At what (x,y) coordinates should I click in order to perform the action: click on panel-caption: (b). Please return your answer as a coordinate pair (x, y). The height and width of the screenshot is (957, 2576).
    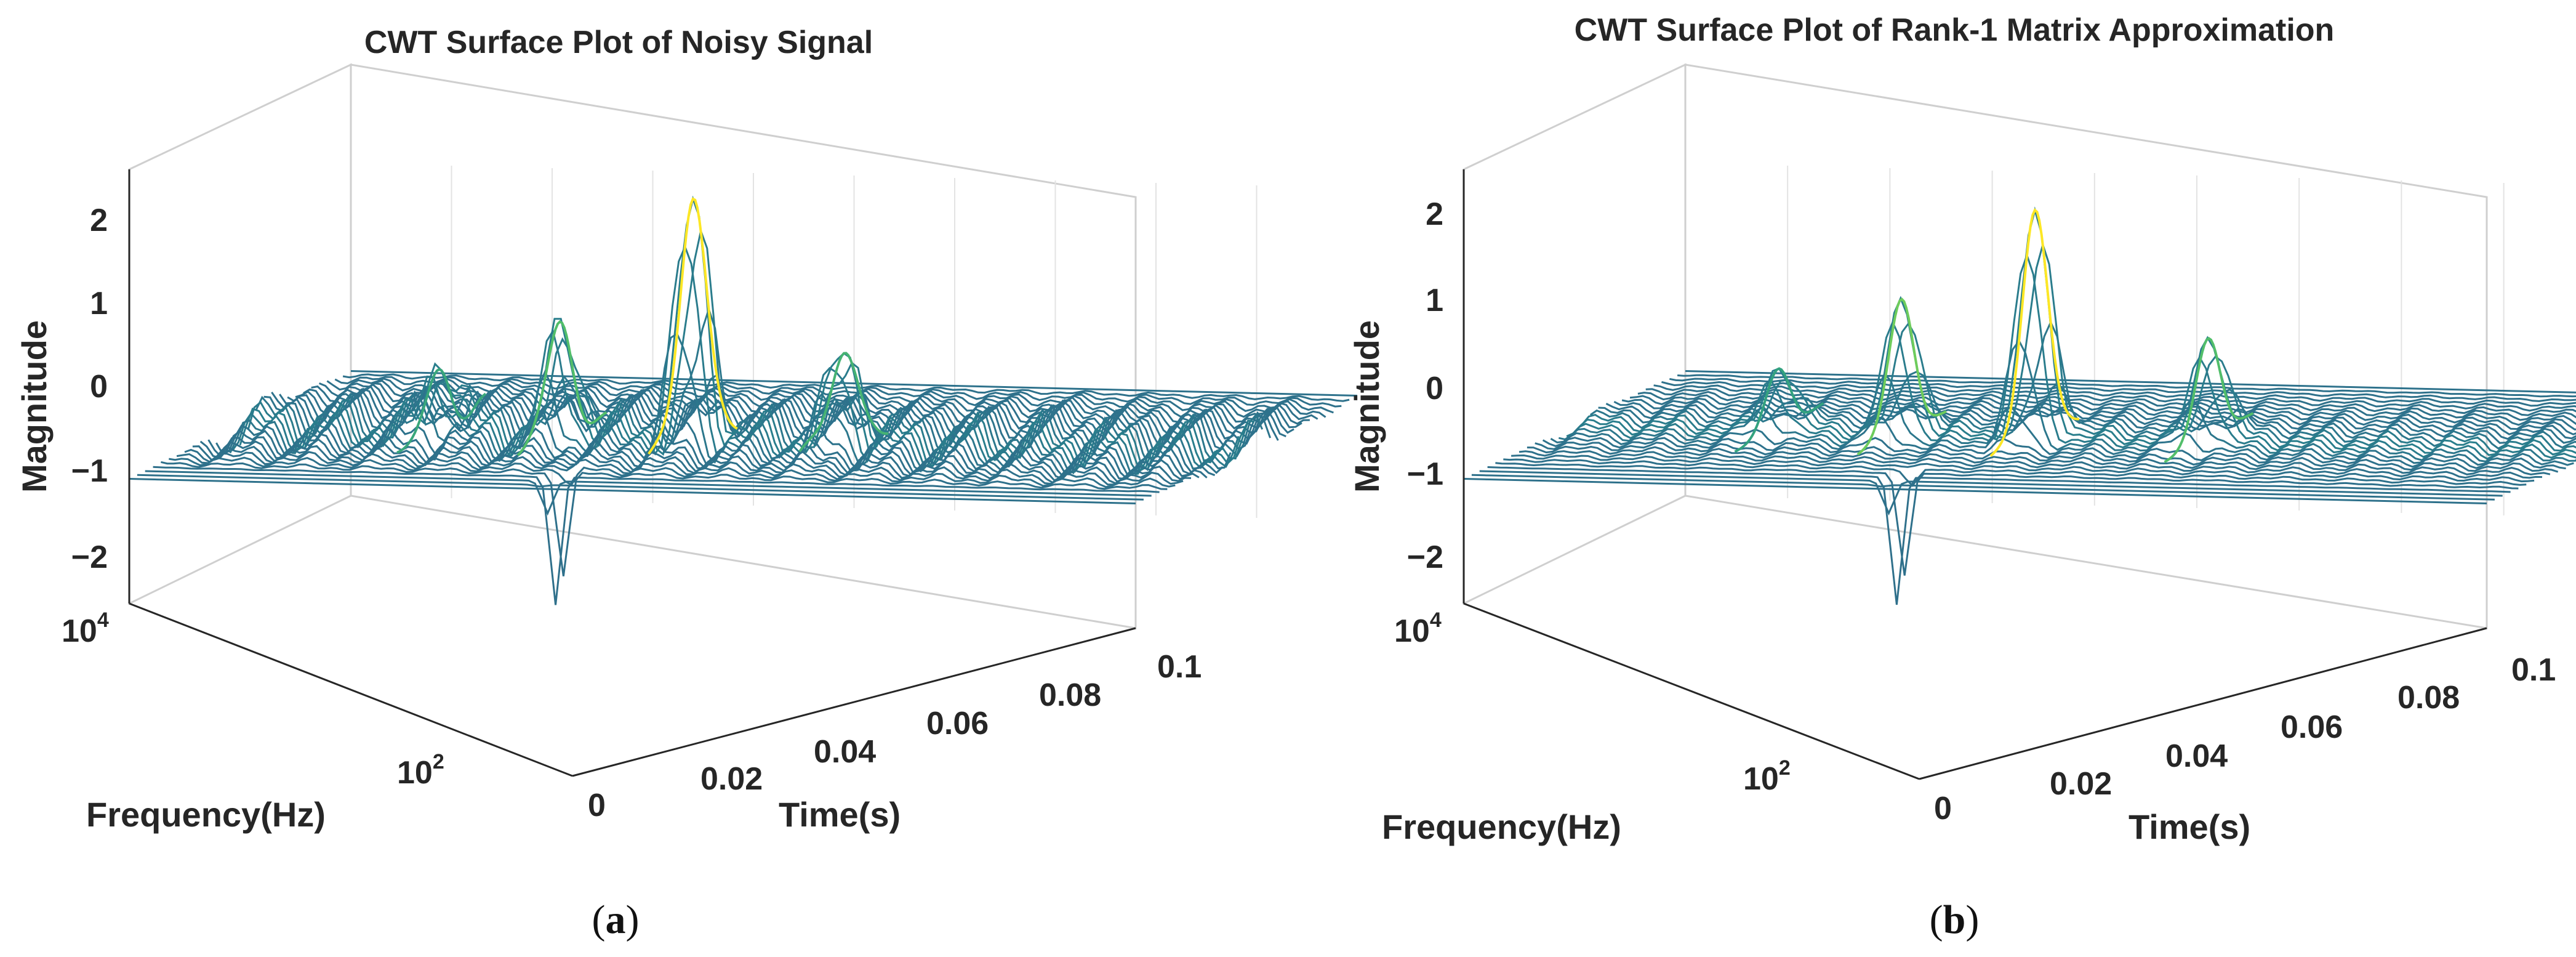
    Looking at the image, I should click on (1955, 919).